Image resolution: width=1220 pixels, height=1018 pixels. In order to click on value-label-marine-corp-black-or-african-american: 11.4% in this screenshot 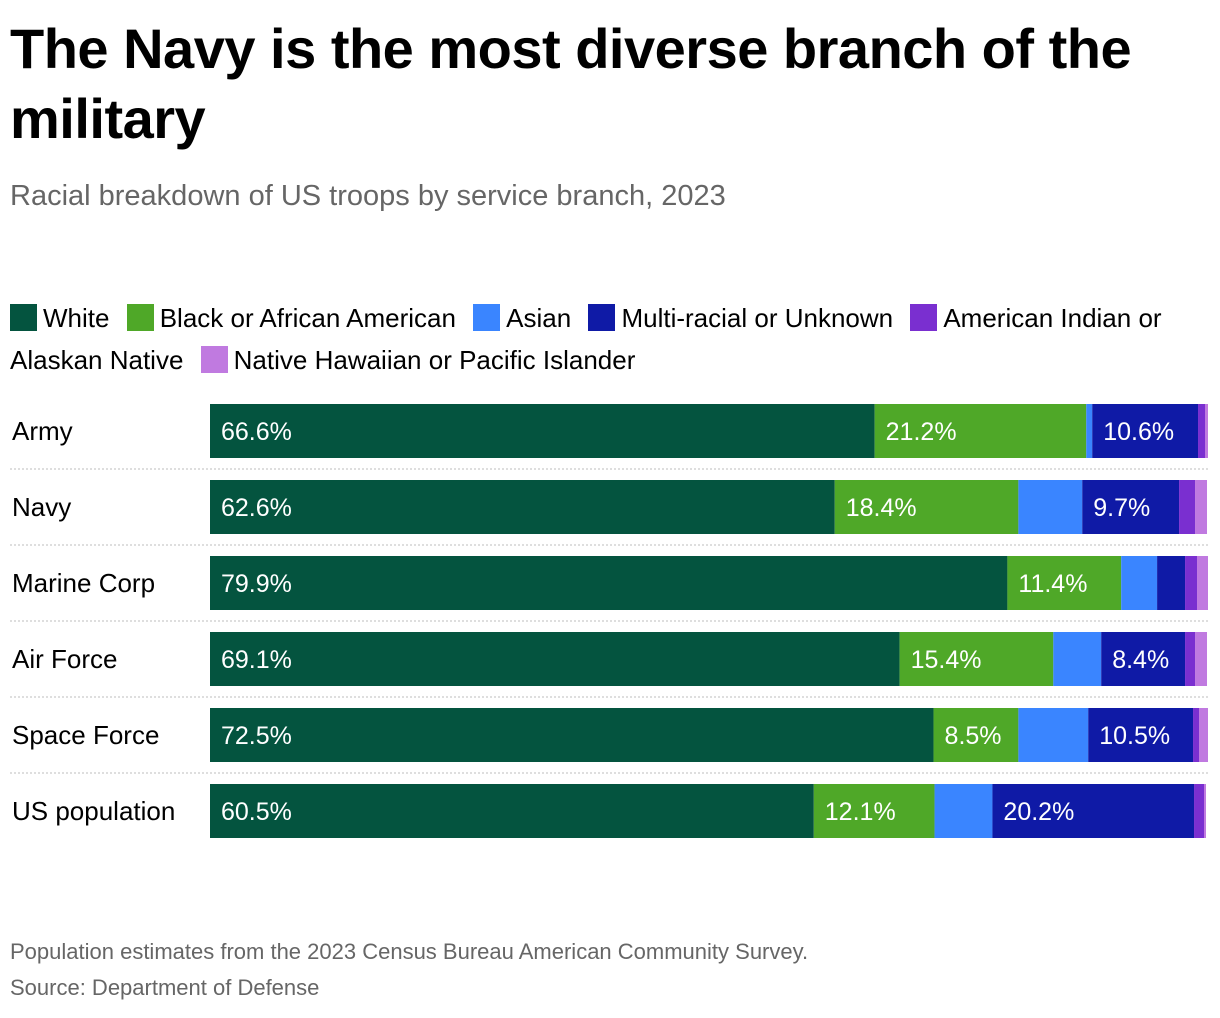, I will do `click(1052, 584)`.